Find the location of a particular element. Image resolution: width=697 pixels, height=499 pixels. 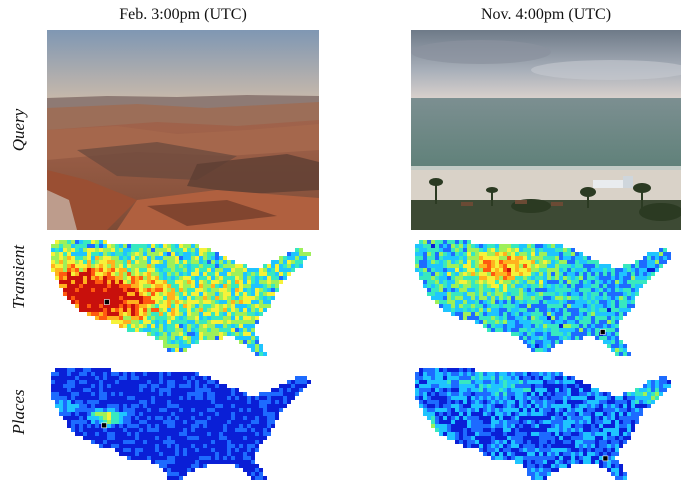

heatmap-svg-transient-feb is located at coordinates (181, 298).